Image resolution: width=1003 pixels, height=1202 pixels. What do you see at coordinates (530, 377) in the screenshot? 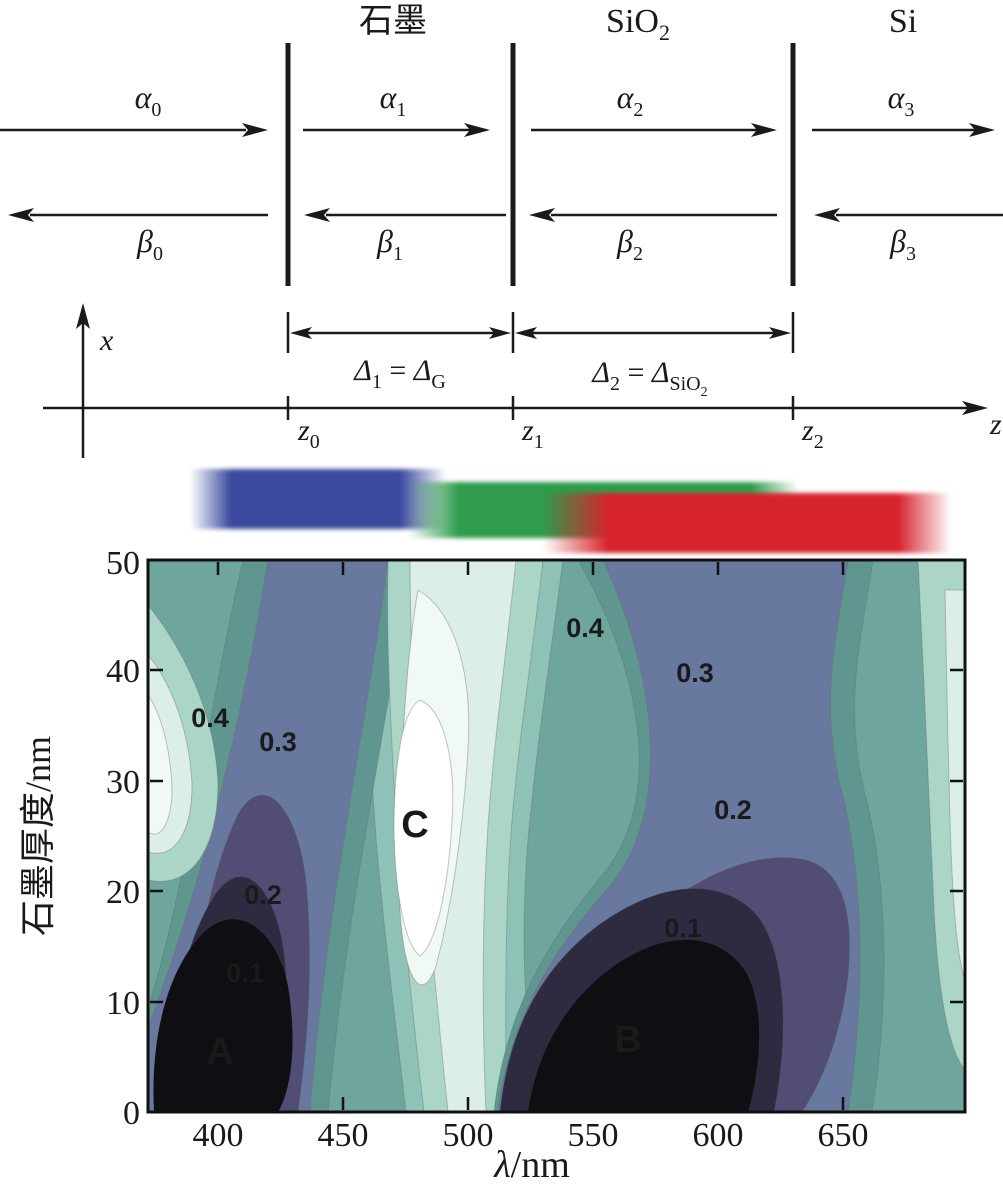
I see `thickness-labels: Δ1 = ΔG Δ2 = ΔSiO2` at bounding box center [530, 377].